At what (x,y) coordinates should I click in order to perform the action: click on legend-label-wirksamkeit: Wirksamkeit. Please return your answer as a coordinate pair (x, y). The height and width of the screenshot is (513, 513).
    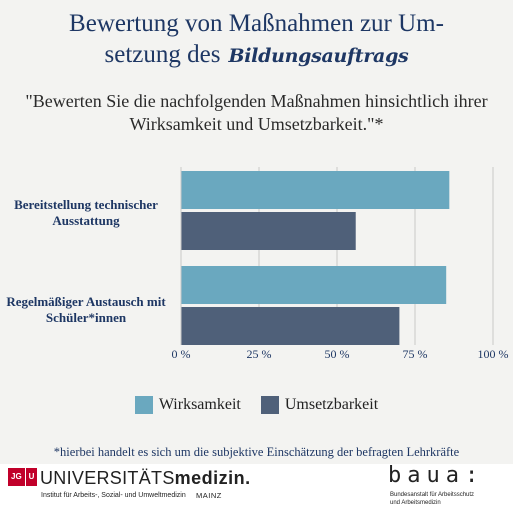
    Looking at the image, I should click on (199, 404).